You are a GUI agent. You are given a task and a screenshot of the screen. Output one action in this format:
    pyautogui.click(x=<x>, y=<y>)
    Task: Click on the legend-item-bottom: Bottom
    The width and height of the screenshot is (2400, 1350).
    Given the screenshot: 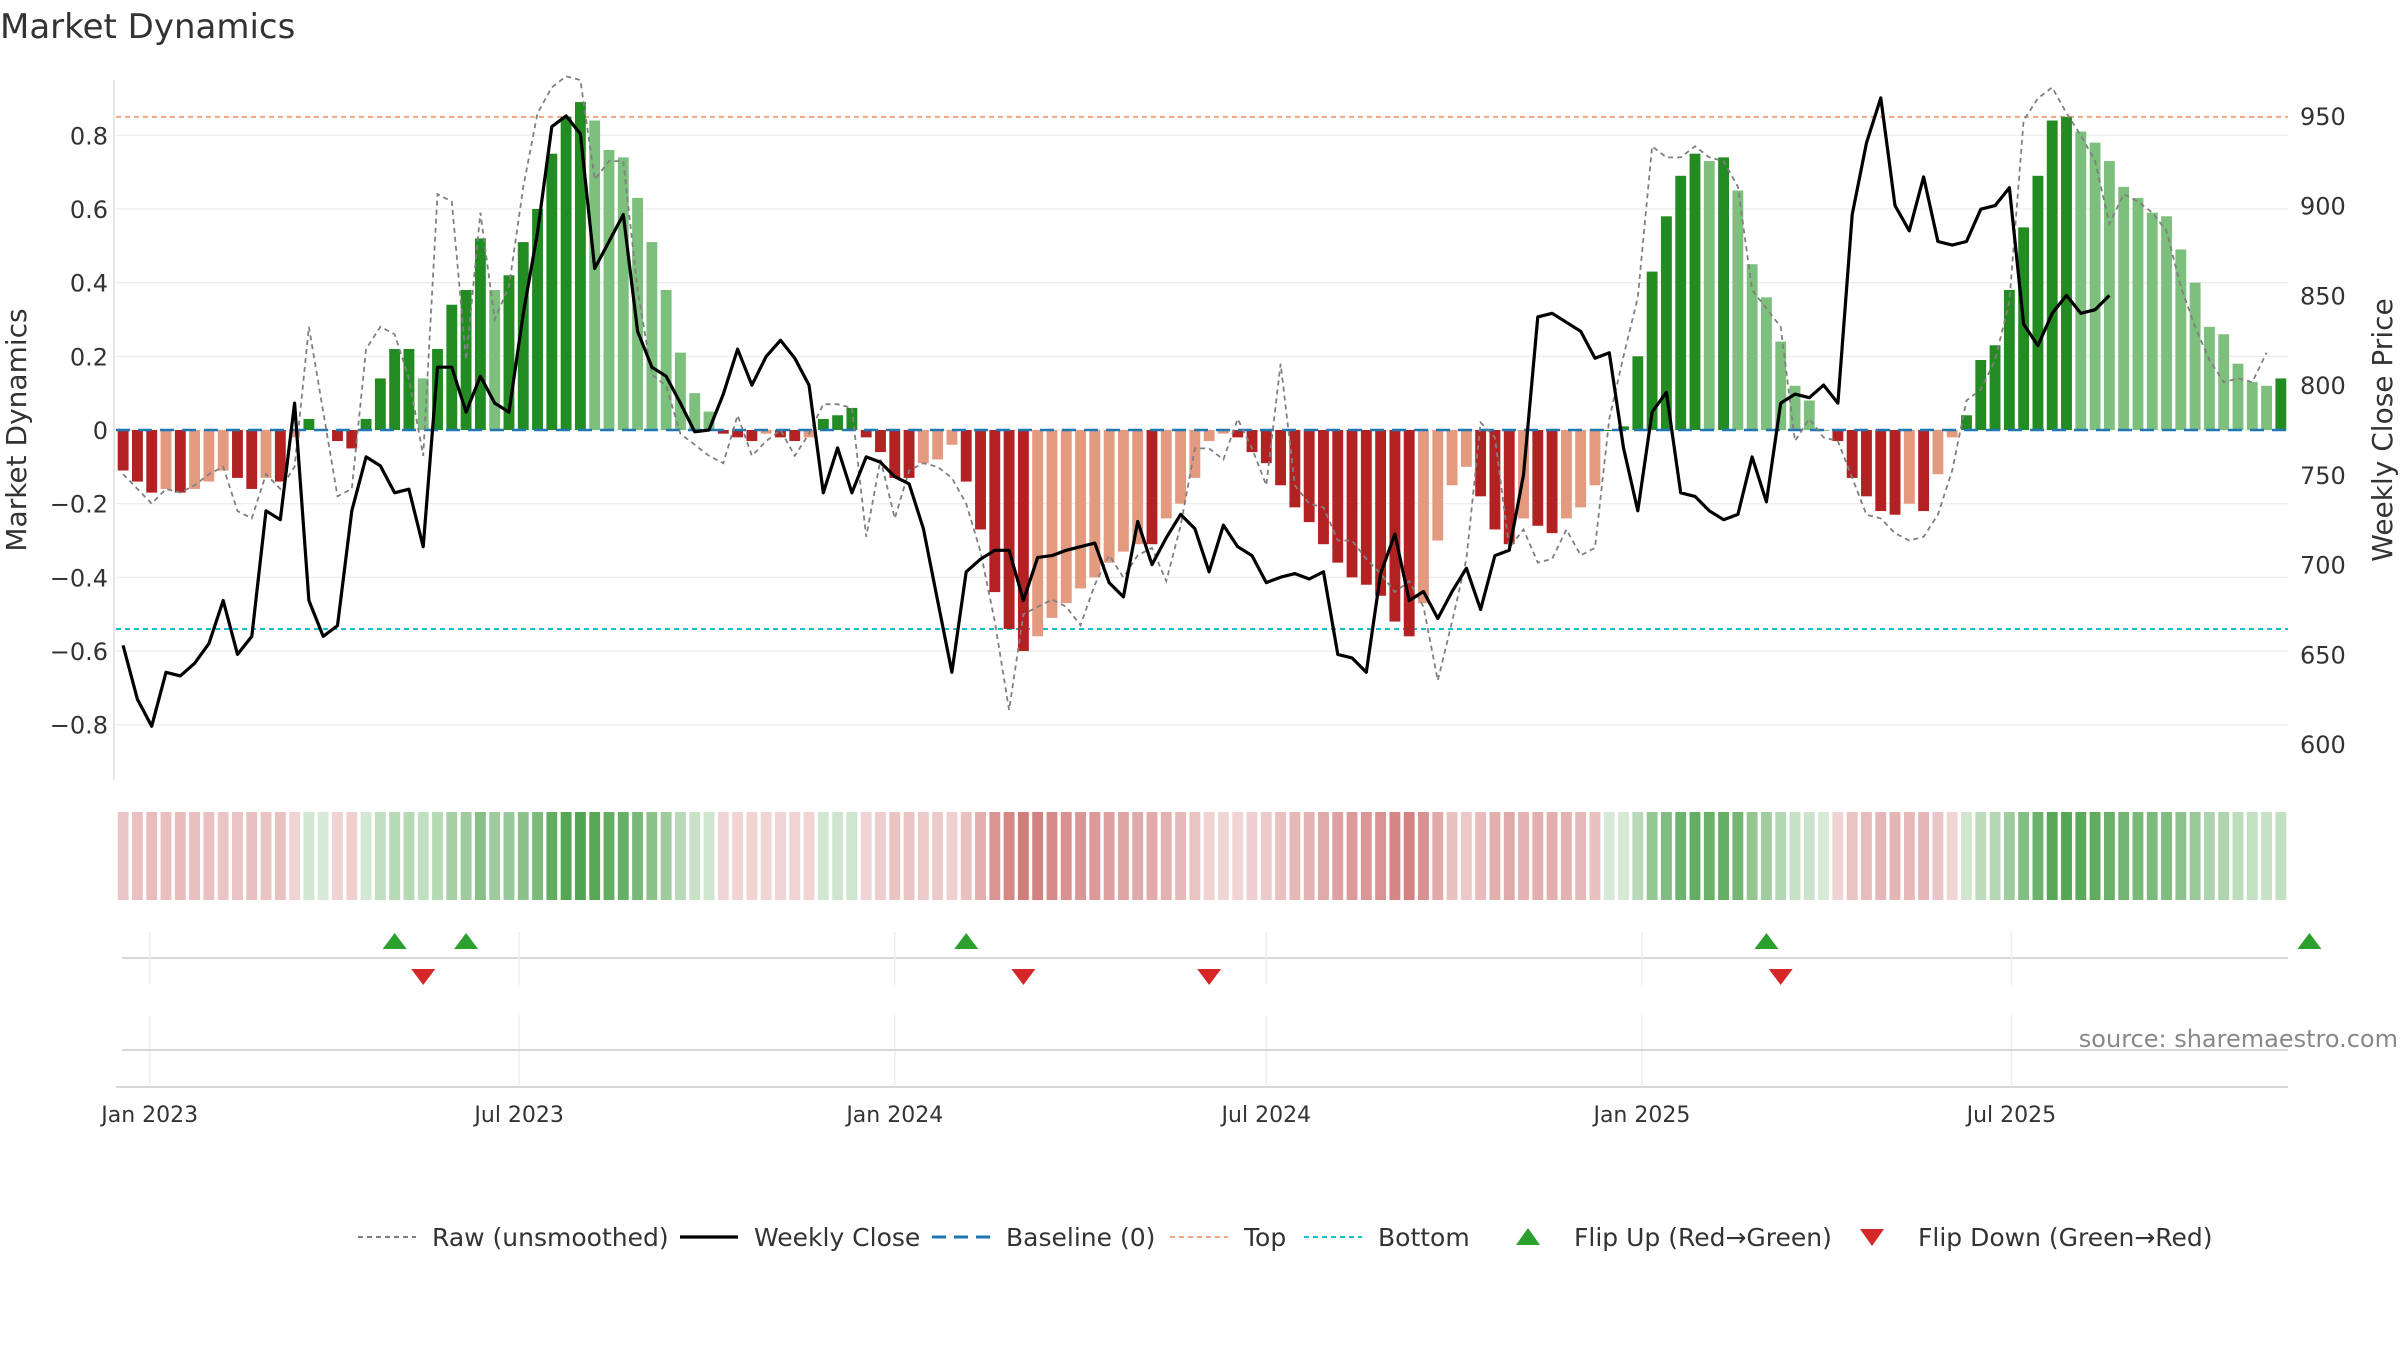 What is the action you would take?
    pyautogui.click(x=1387, y=1237)
    